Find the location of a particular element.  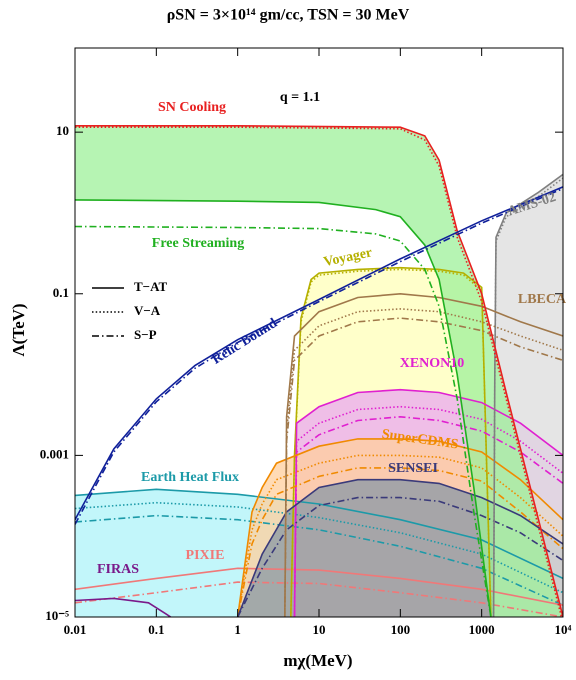

x-tick-label: 1000 is located at coordinates (482, 629).